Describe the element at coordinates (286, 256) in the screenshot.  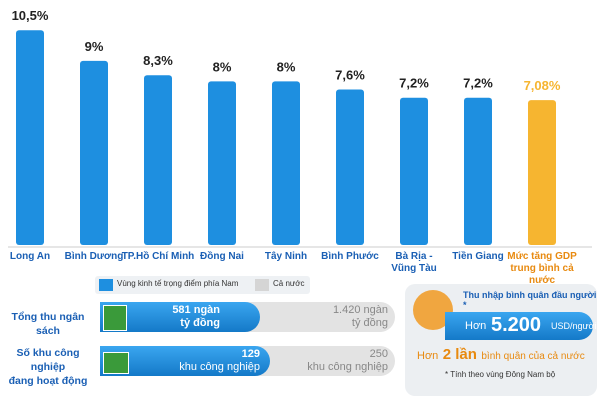
I see `x-tick-label: Tây Ninh` at that location.